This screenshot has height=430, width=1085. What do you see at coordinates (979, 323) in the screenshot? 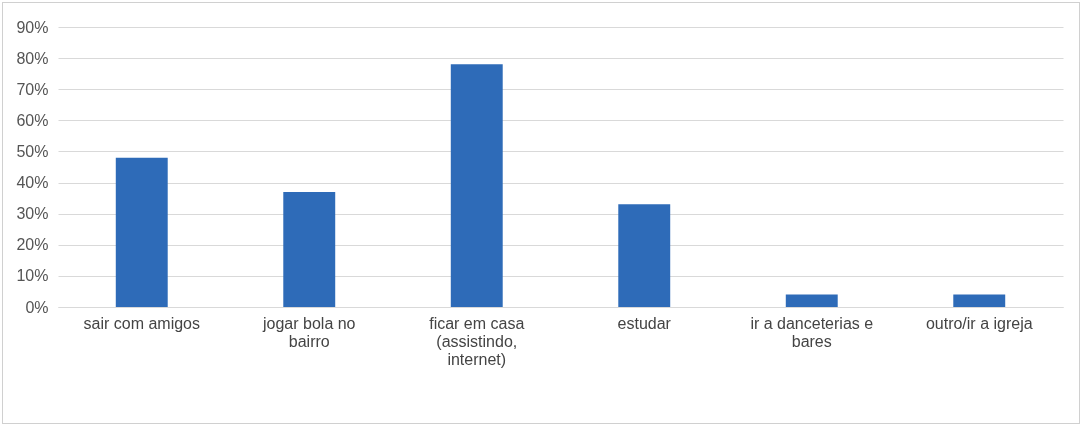
I see `x-tick-label: outro/ir a igreja` at bounding box center [979, 323].